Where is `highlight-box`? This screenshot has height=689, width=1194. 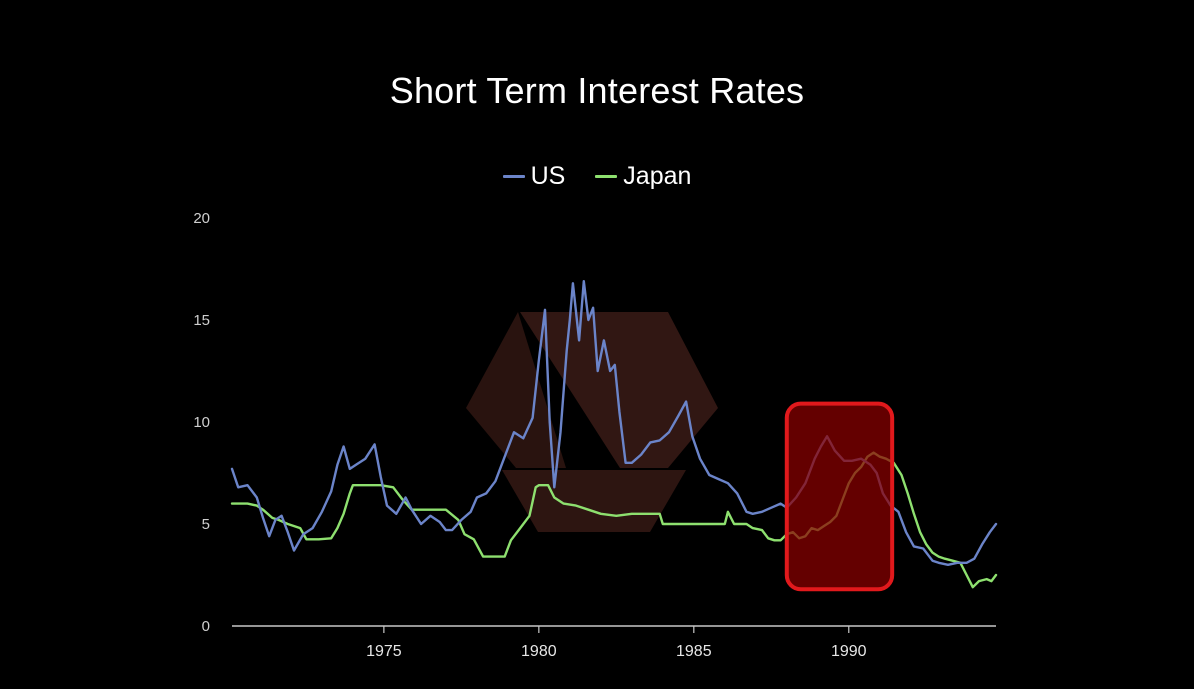
highlight-box is located at coordinates (839, 496).